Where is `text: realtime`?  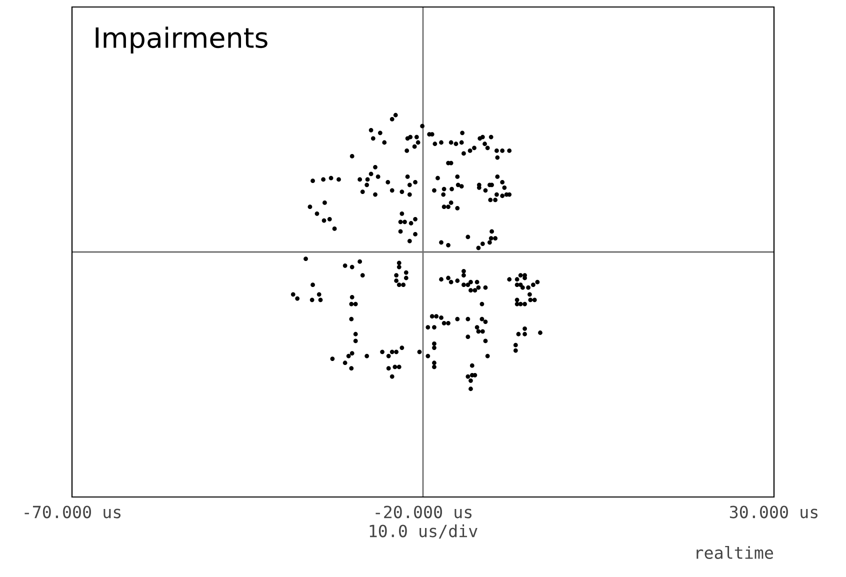 text: realtime is located at coordinates (735, 552).